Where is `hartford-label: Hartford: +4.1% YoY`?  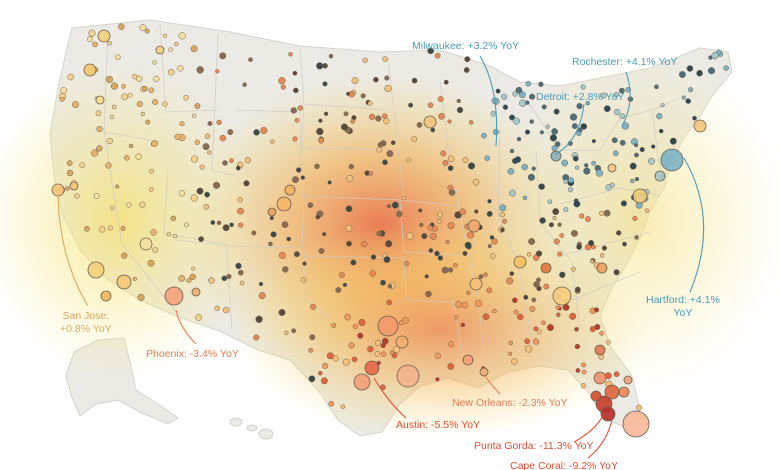
hartford-label: Hartford: +4.1% YoY is located at coordinates (683, 307).